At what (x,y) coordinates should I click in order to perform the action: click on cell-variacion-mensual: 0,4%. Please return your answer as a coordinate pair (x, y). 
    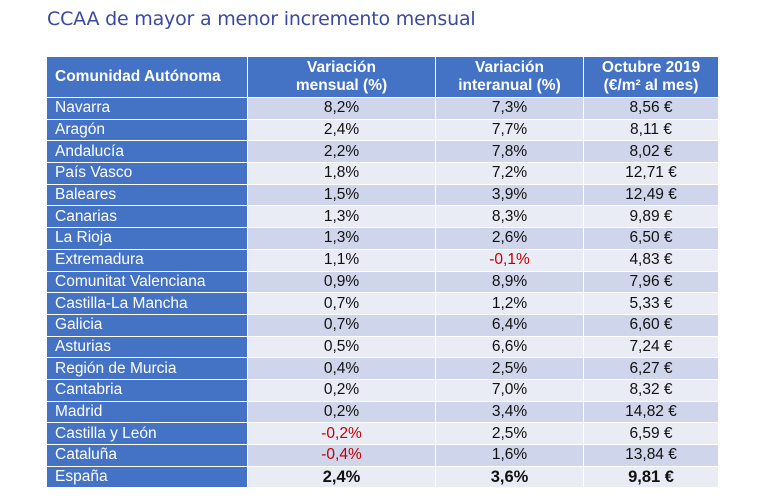
    Looking at the image, I should click on (341, 368).